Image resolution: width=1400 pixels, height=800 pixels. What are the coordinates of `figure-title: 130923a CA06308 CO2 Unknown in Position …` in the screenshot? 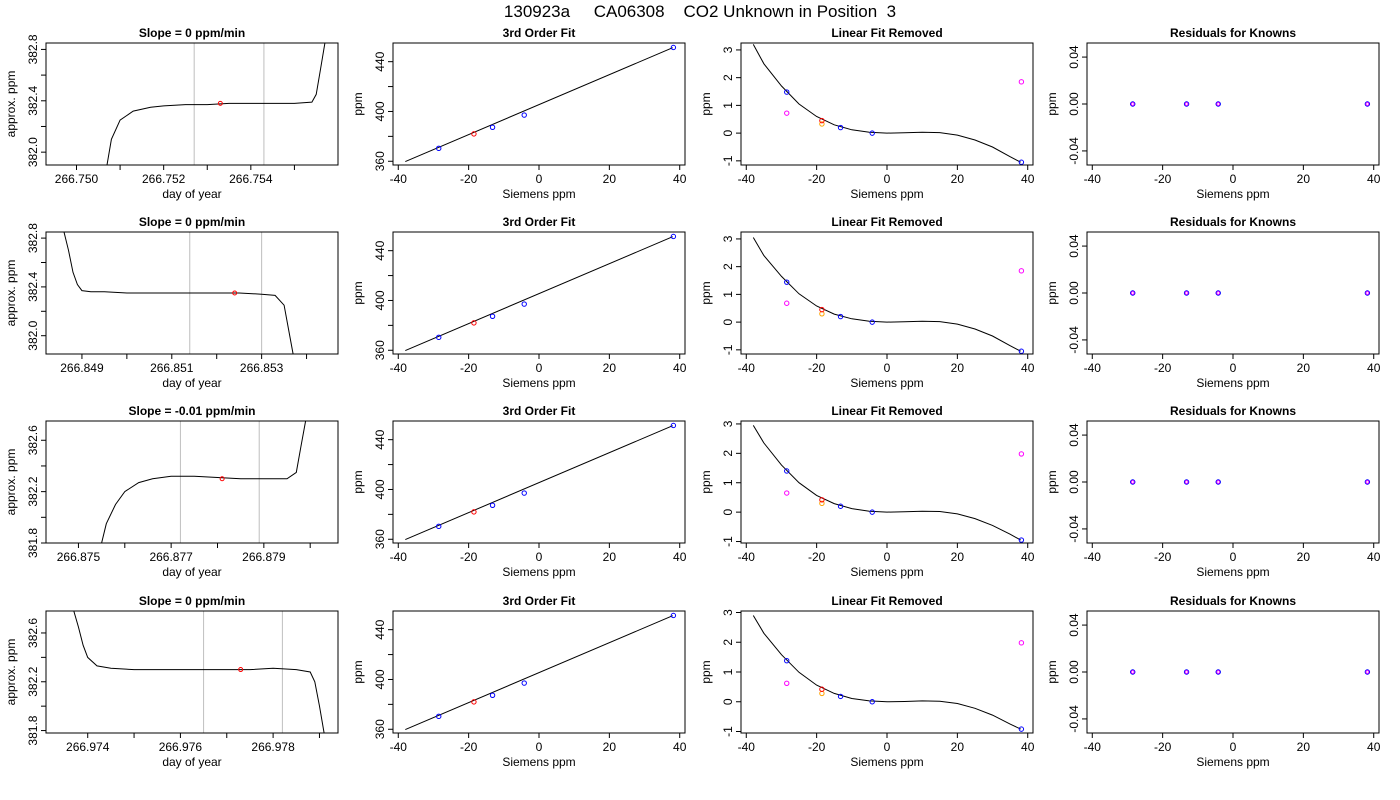 It's located at (700, 11).